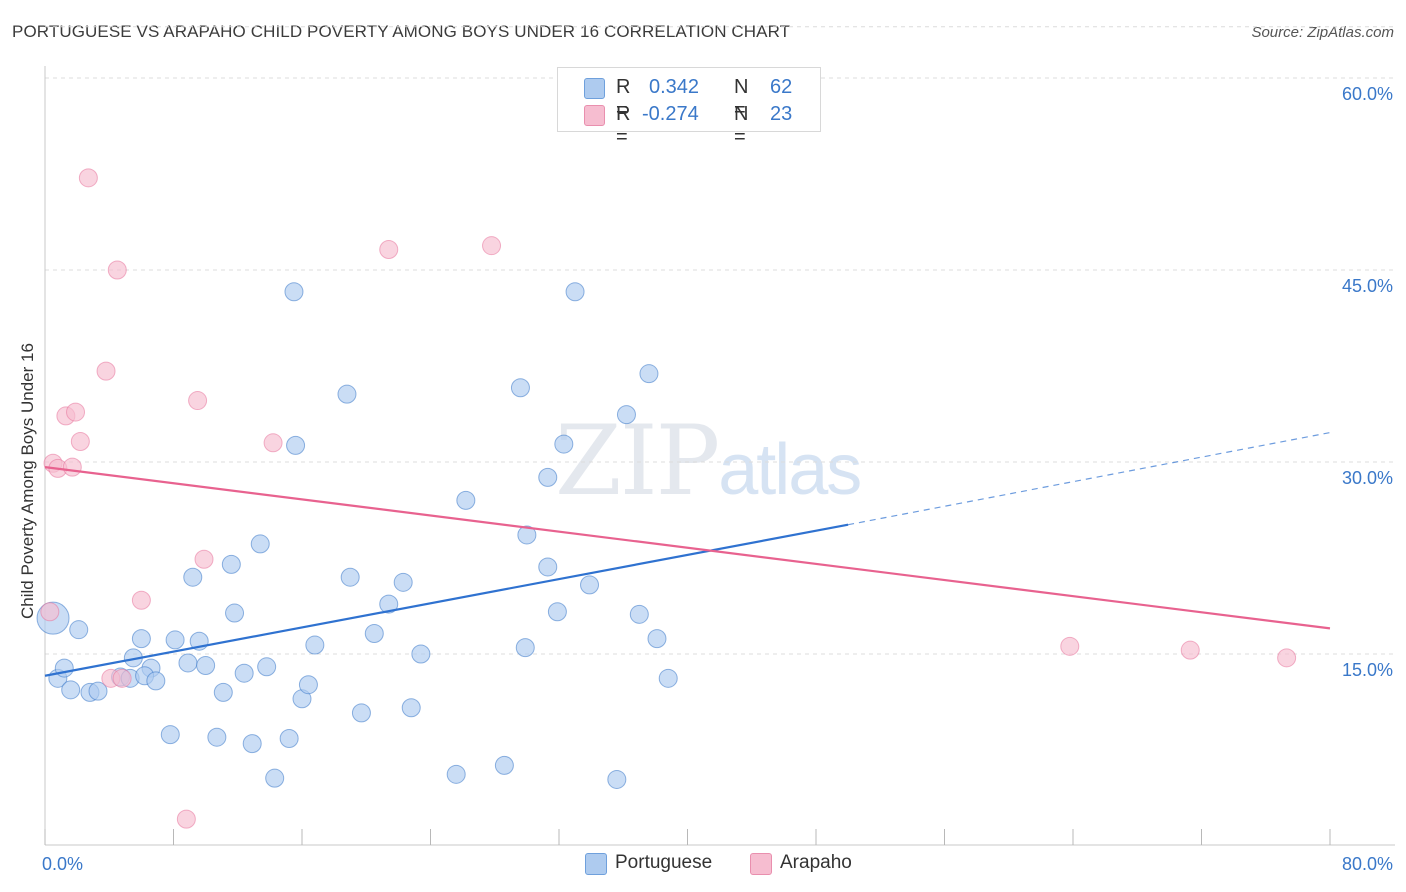  What do you see at coordinates (790, 470) in the screenshot?
I see `watermark-atlas: atlas` at bounding box center [790, 470].